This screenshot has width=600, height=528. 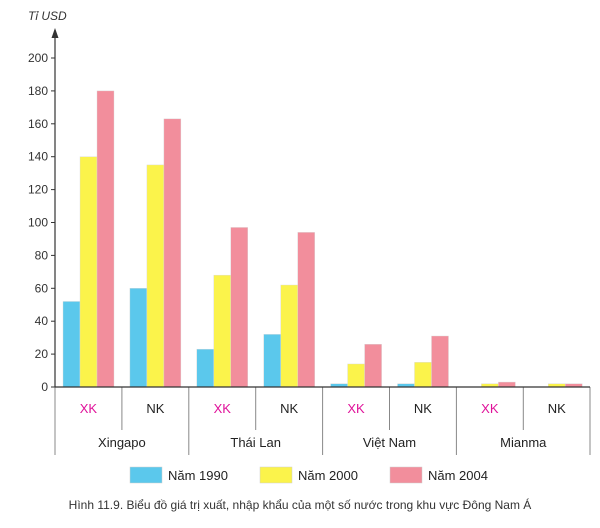 What do you see at coordinates (122, 442) in the screenshot?
I see `country-label: Xingapo` at bounding box center [122, 442].